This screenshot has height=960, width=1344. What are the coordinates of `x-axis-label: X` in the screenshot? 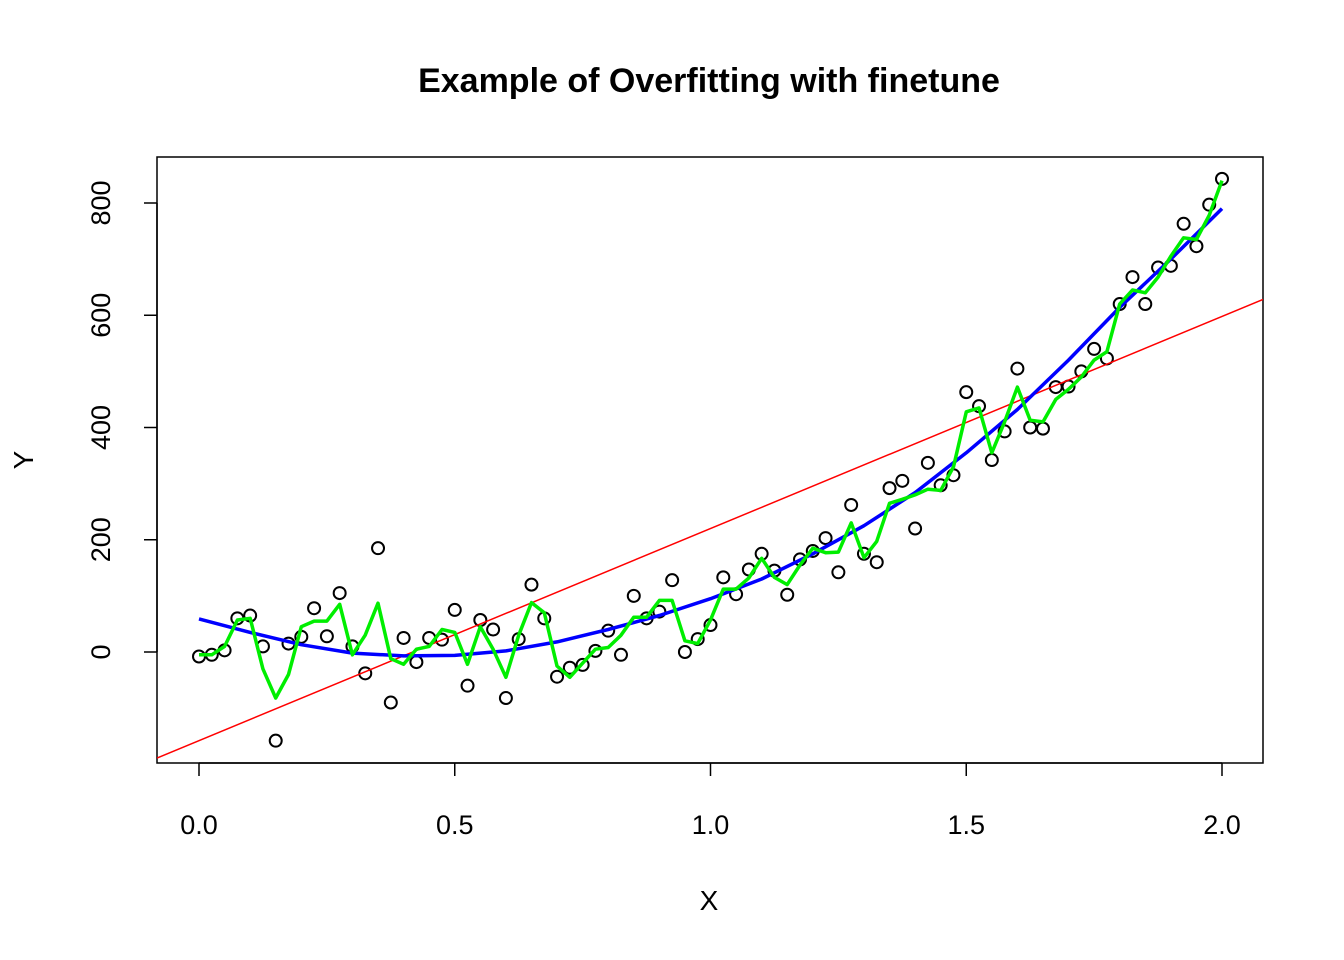 It's located at (709, 900).